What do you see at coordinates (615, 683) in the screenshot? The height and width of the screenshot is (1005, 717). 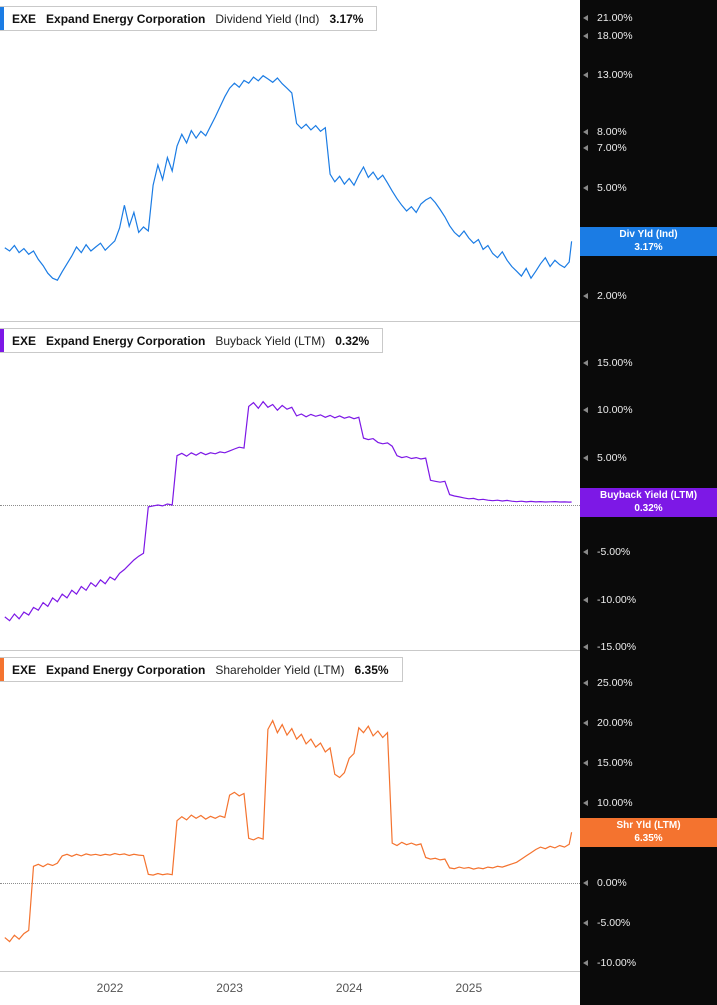 I see `y-tick-label: 25.00%` at bounding box center [615, 683].